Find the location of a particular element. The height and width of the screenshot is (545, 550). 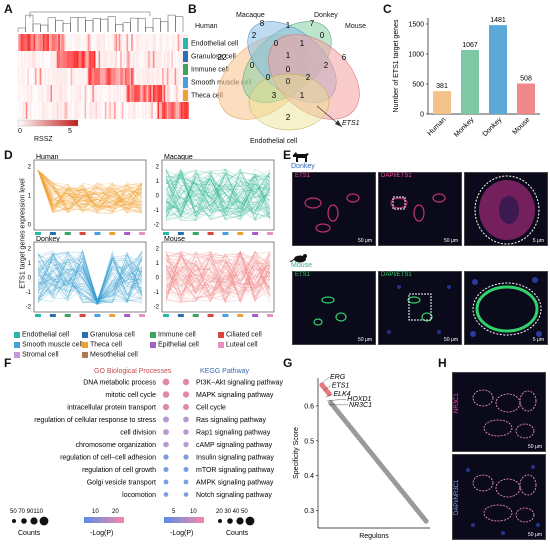

regulon-label: ETS1 is located at coordinates (341, 386).